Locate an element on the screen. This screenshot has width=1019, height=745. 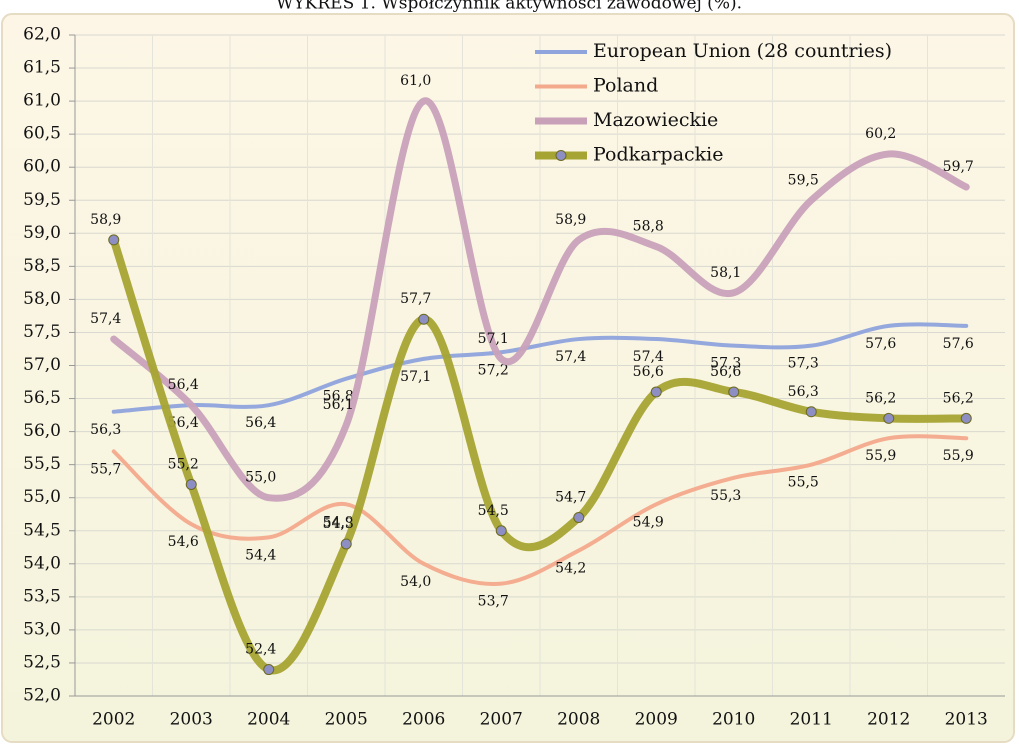
y-tick-label: 56,5 is located at coordinates (42, 398).